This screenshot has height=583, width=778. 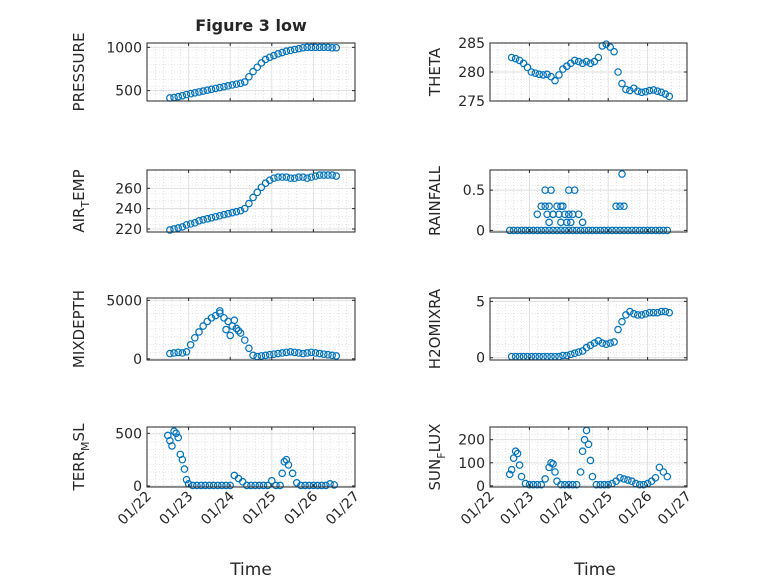 I want to click on subplot-5: 0 5000 MIXDEPTH, so click(x=213, y=329).